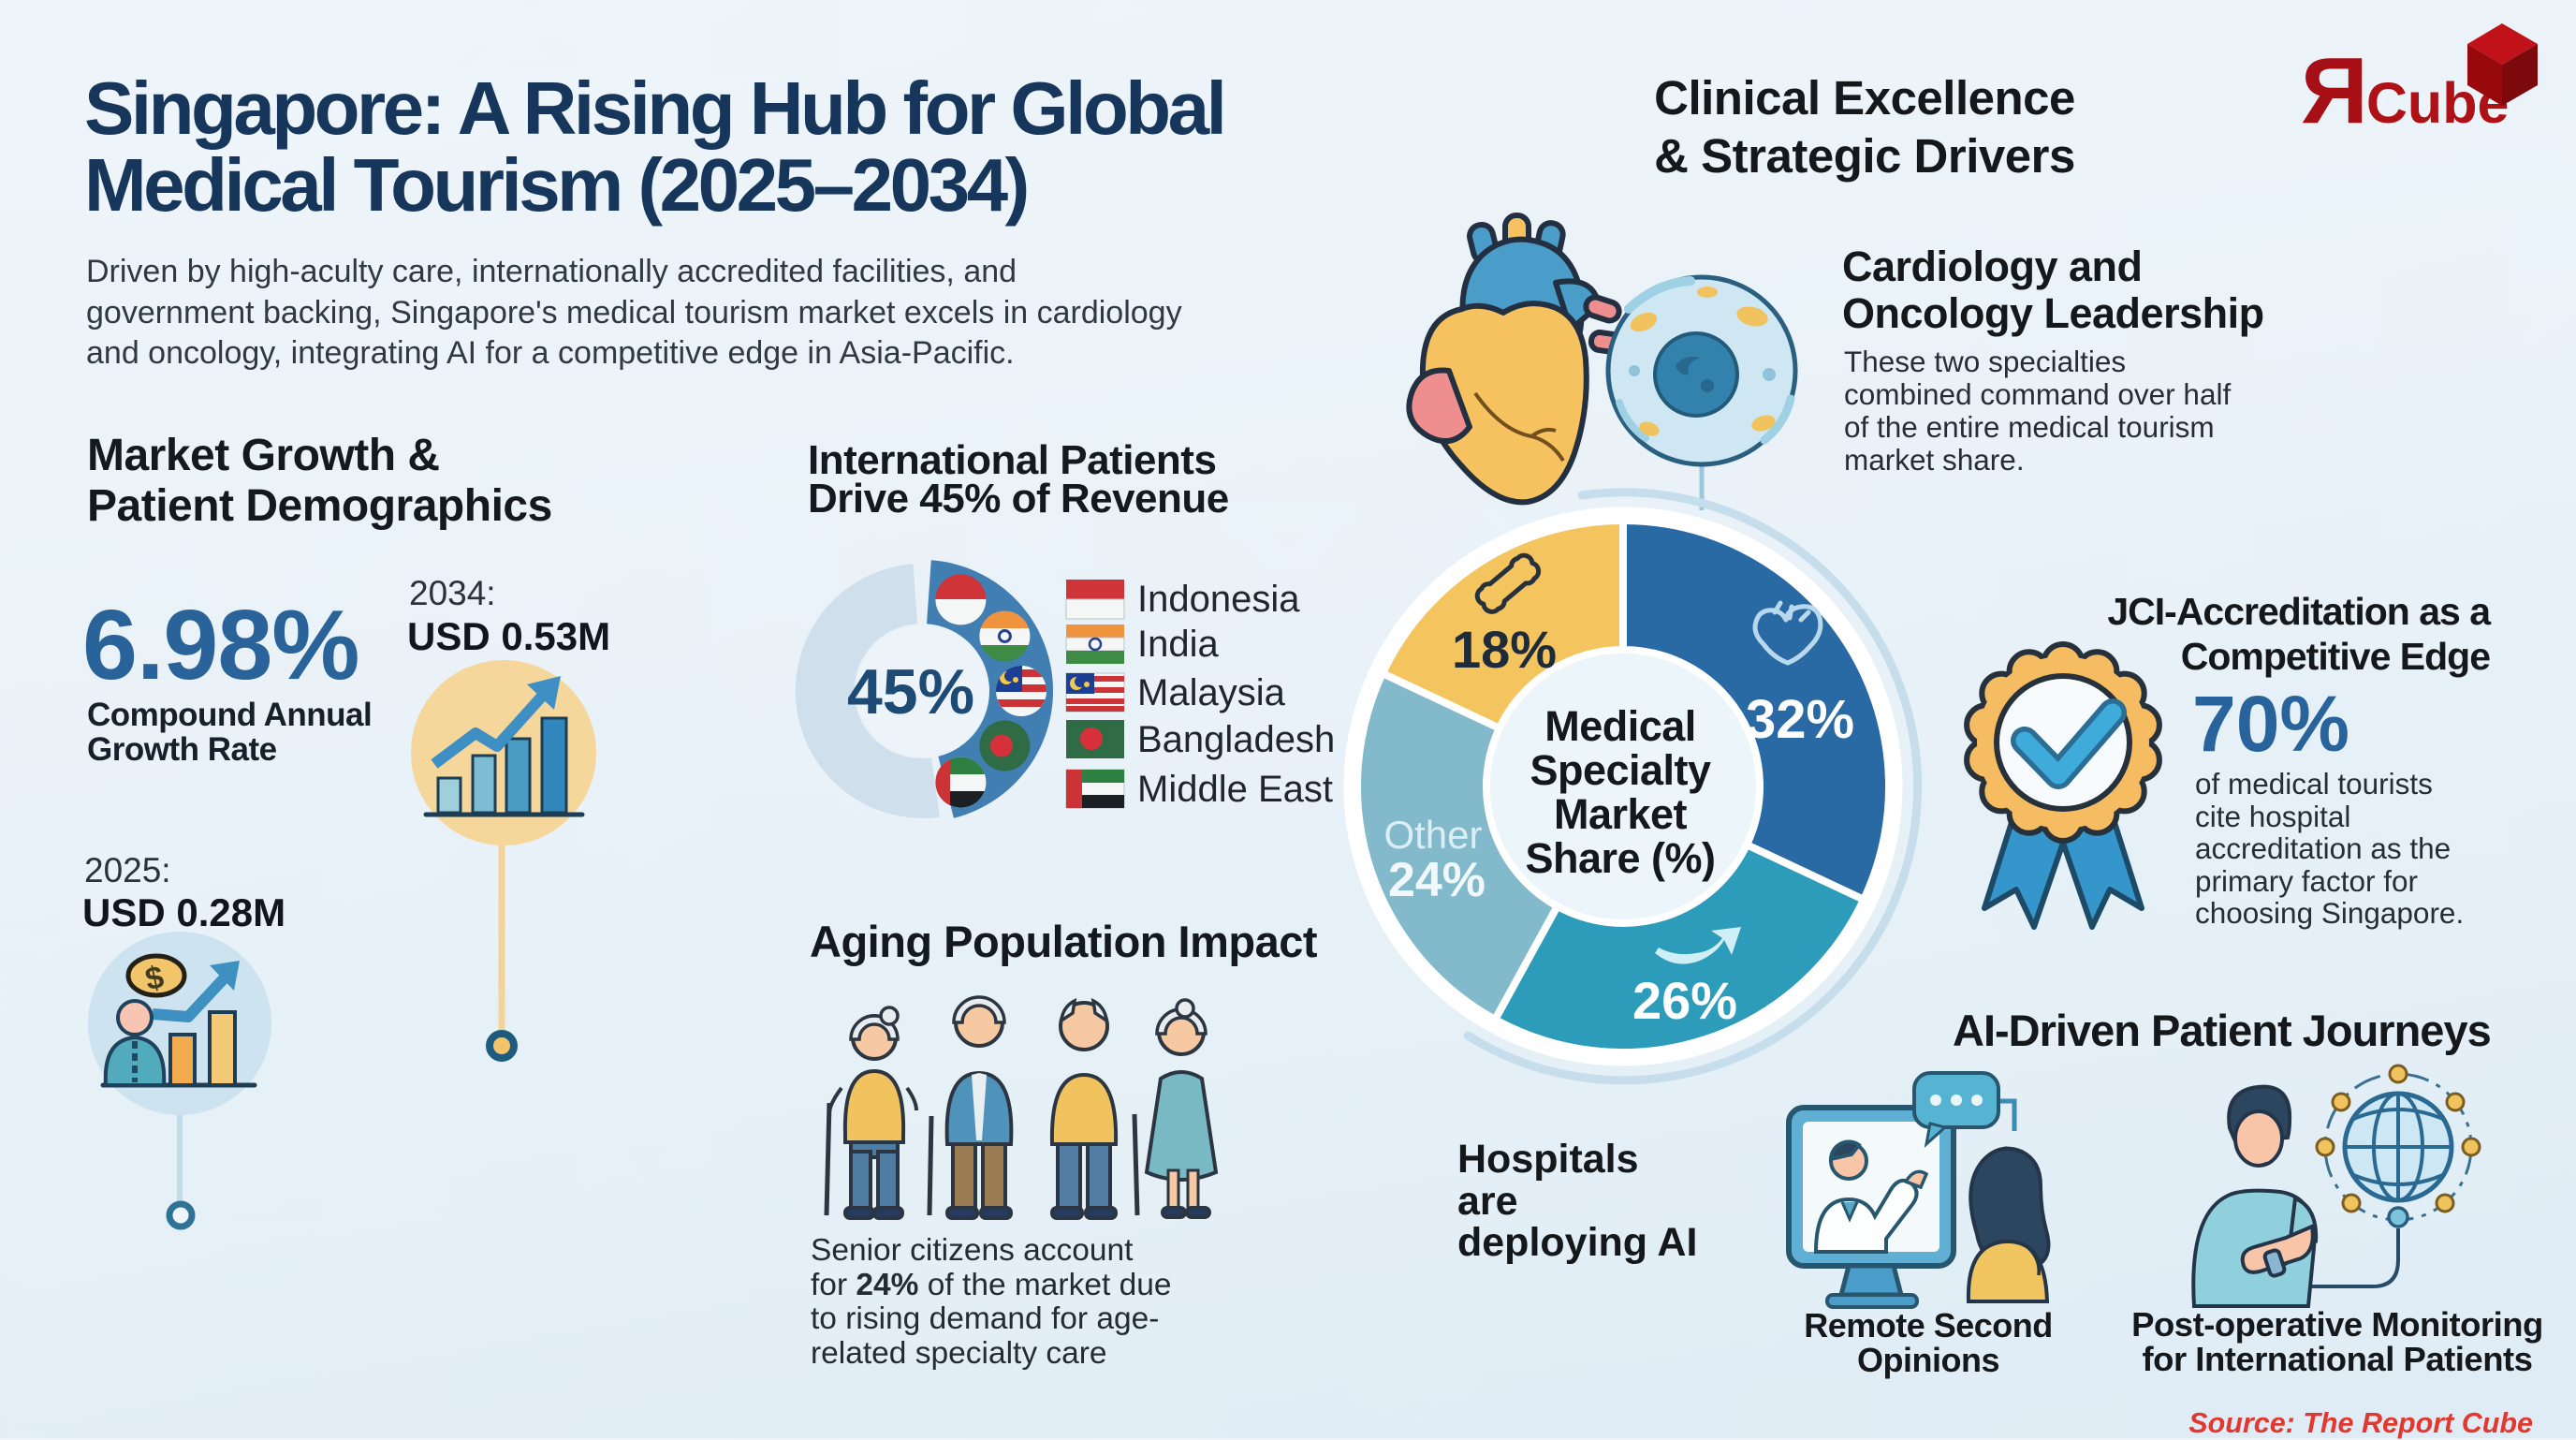 The width and height of the screenshot is (2576, 1440). I want to click on svg-text: 26%, so click(1684, 1000).